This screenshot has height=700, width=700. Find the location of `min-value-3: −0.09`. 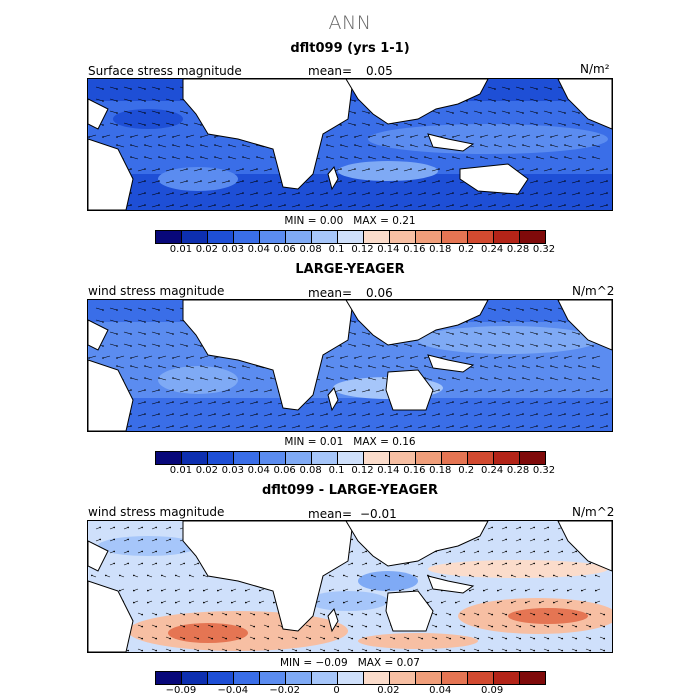

min-value-3: −0.09 is located at coordinates (331, 663).